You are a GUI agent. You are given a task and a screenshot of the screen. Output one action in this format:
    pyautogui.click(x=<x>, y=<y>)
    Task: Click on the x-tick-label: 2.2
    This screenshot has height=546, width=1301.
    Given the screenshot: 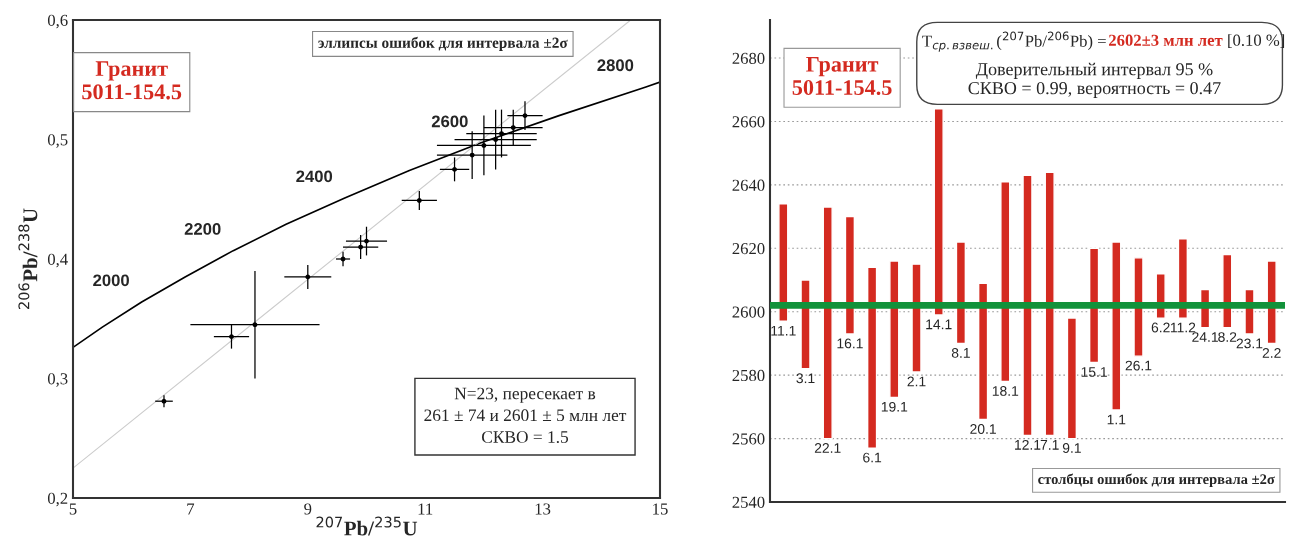 What is the action you would take?
    pyautogui.click(x=1271, y=352)
    